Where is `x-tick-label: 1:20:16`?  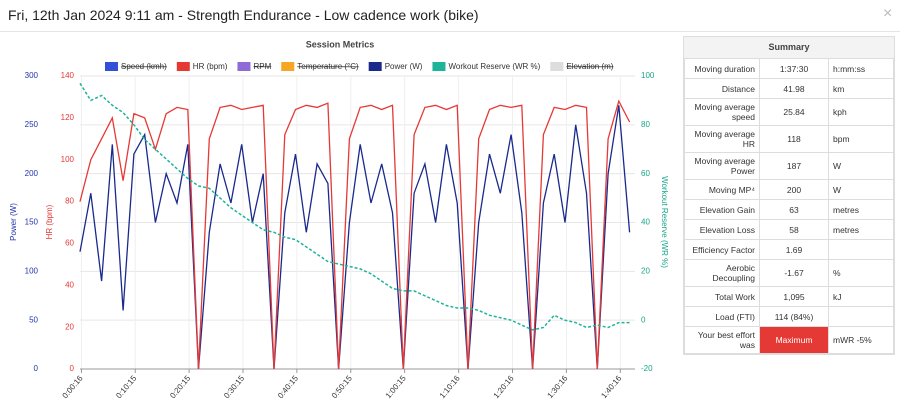
x-tick-label: 1:20:16 is located at coordinates (504, 386).